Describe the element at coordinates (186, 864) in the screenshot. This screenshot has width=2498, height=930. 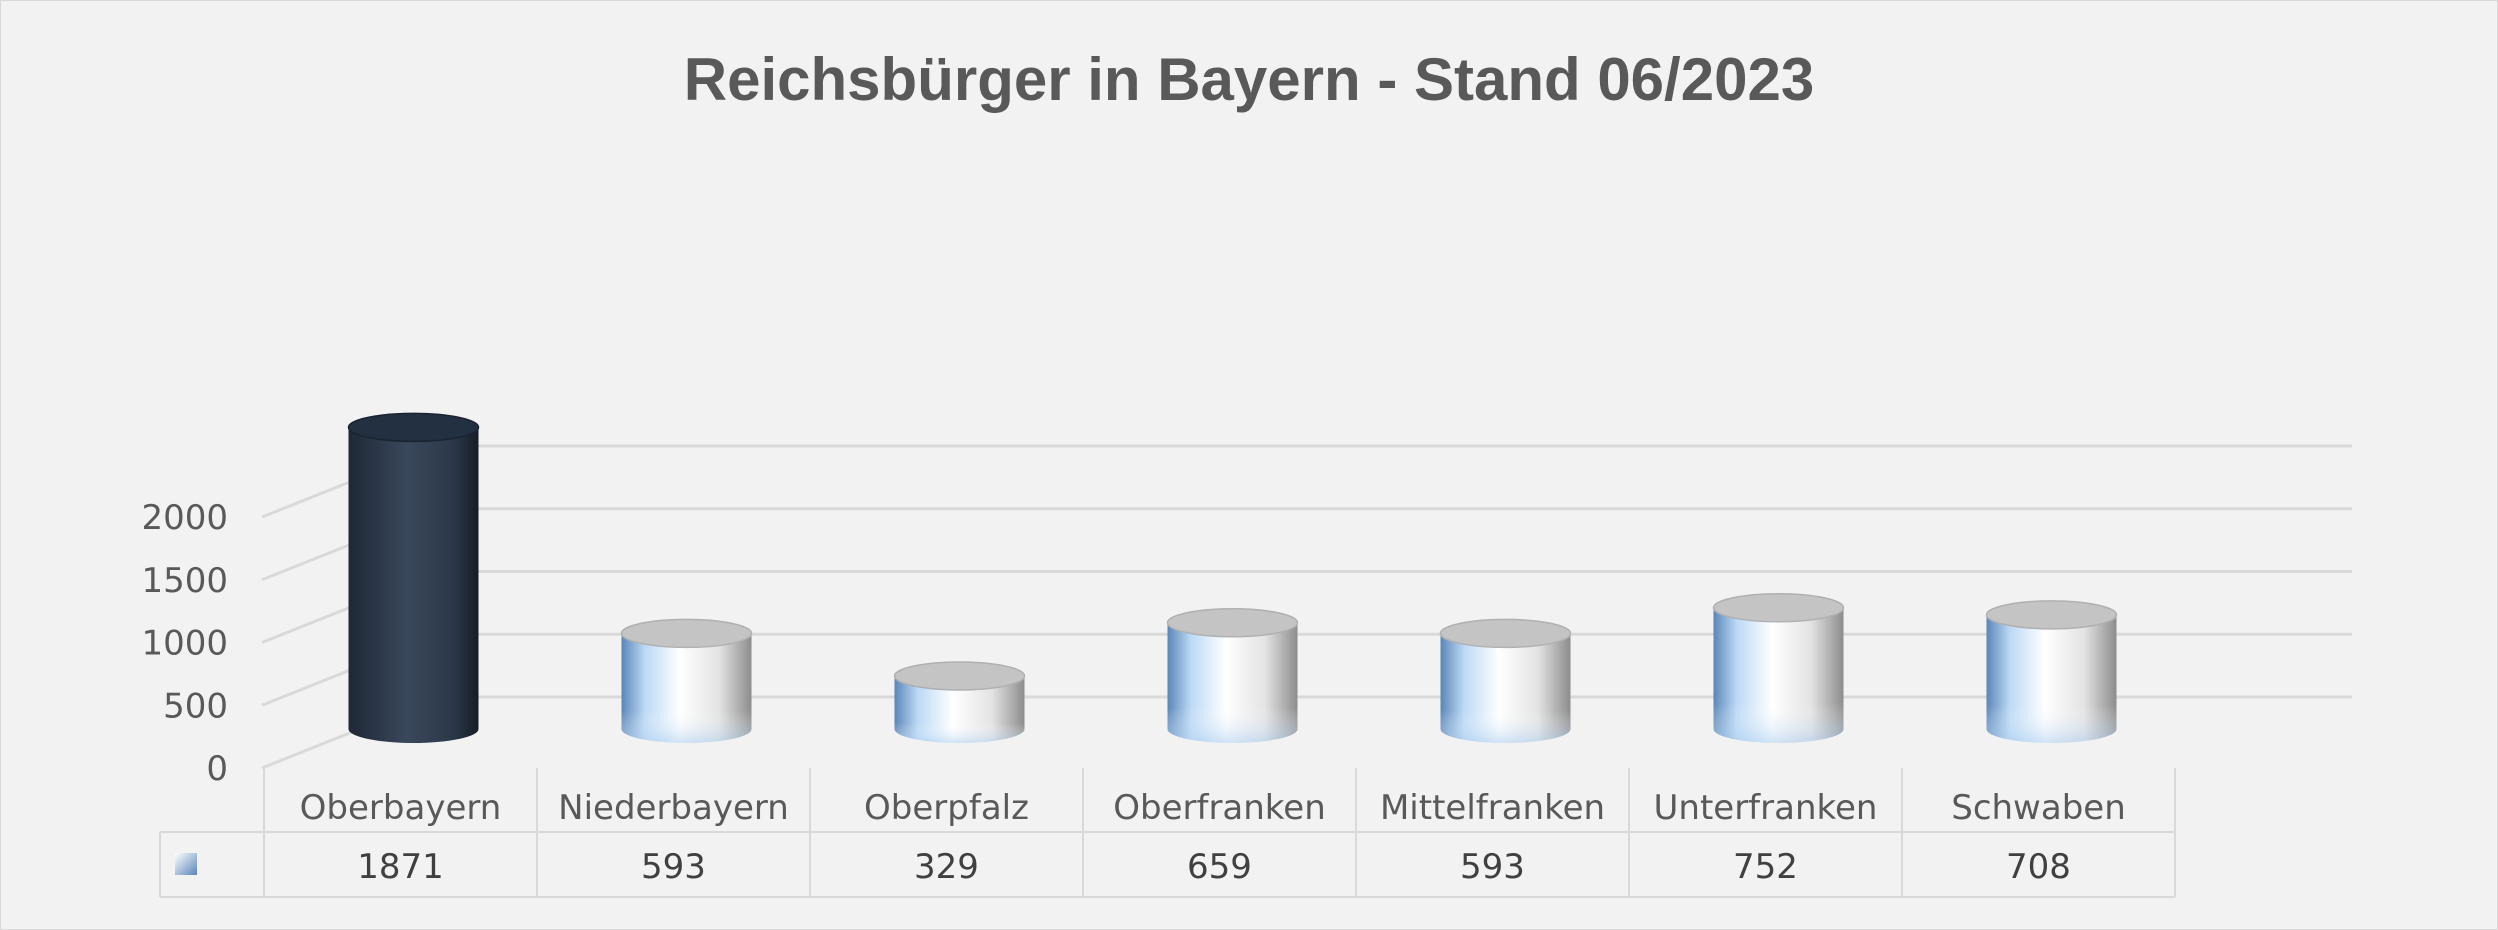
I see `legend-key-swatch` at that location.